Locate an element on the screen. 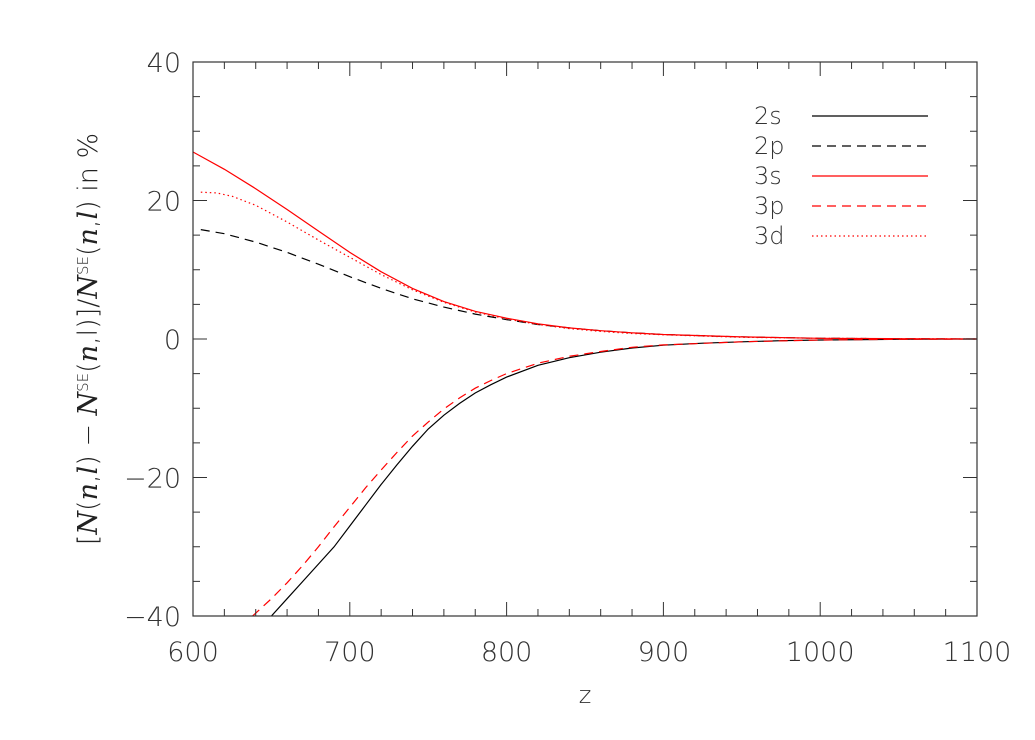 Image resolution: width=1035 pixels, height=740 pixels. y-axis-label-part: in % is located at coordinates (88, 166).